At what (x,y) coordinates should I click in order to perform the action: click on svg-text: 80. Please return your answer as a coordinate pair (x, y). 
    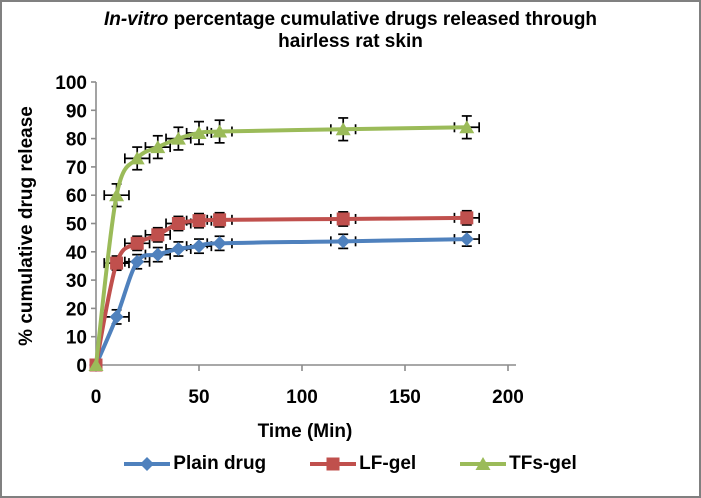
    Looking at the image, I should click on (76, 140).